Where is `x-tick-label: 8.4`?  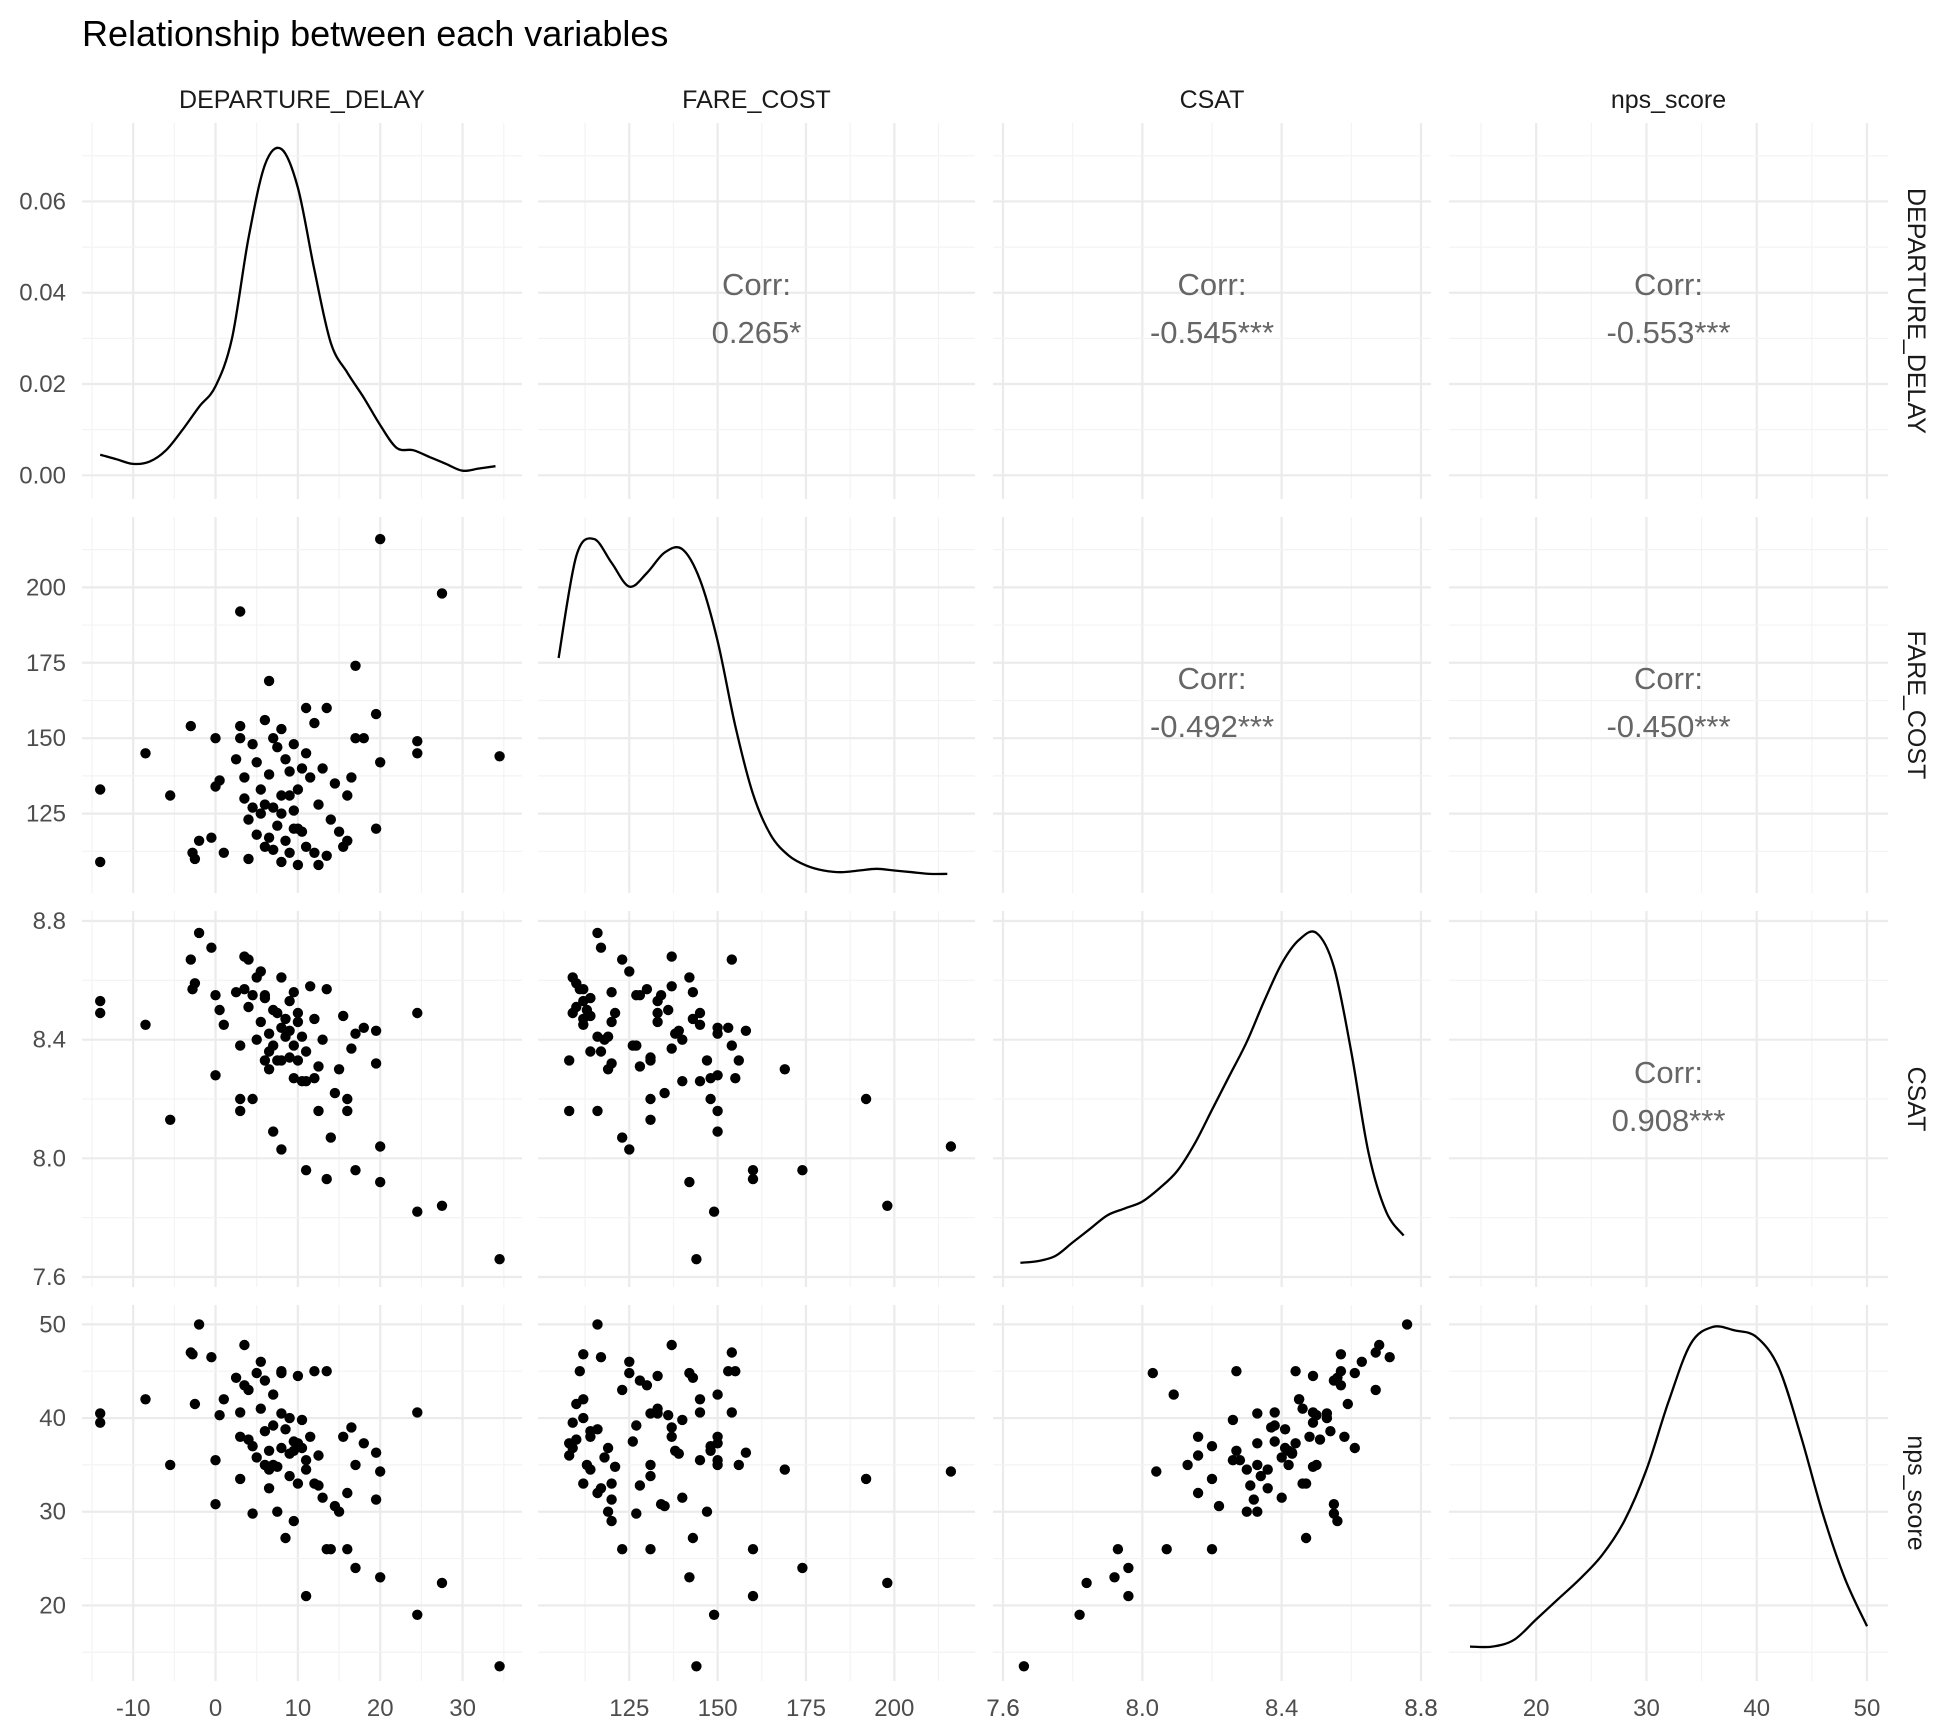
x-tick-label: 8.4 is located at coordinates (1281, 1708).